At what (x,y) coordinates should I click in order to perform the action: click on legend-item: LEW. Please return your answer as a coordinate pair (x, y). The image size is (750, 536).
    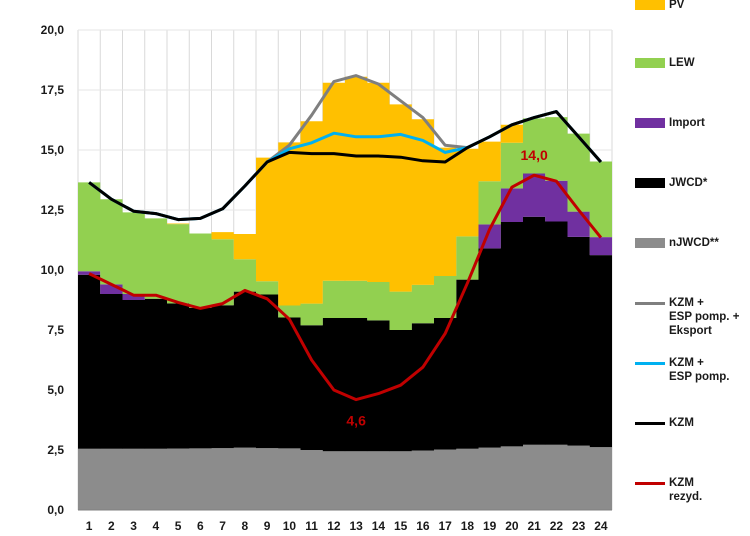
    Looking at the image, I should click on (665, 63).